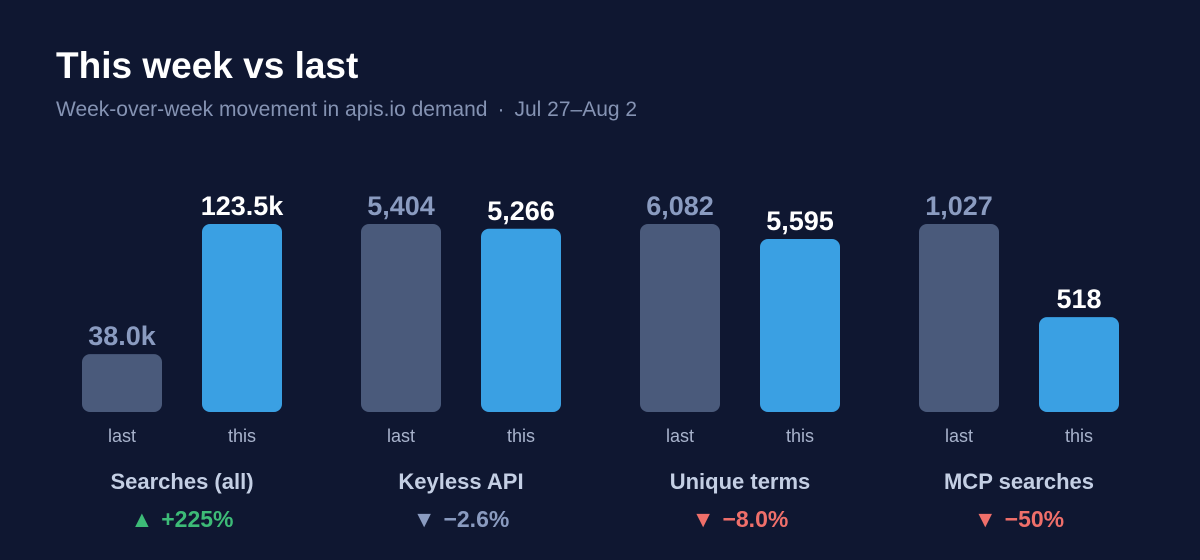  I want to click on category-label: MCP searches, so click(1019, 481).